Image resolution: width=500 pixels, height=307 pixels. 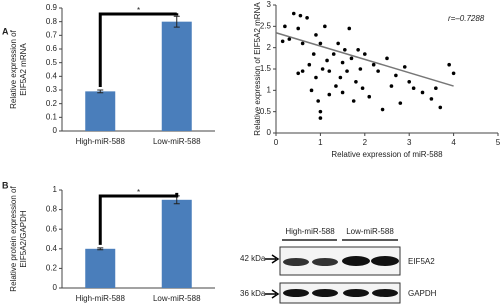 What do you see at coordinates (310, 231) in the screenshot?
I see `group-label: High-miR-588` at bounding box center [310, 231].